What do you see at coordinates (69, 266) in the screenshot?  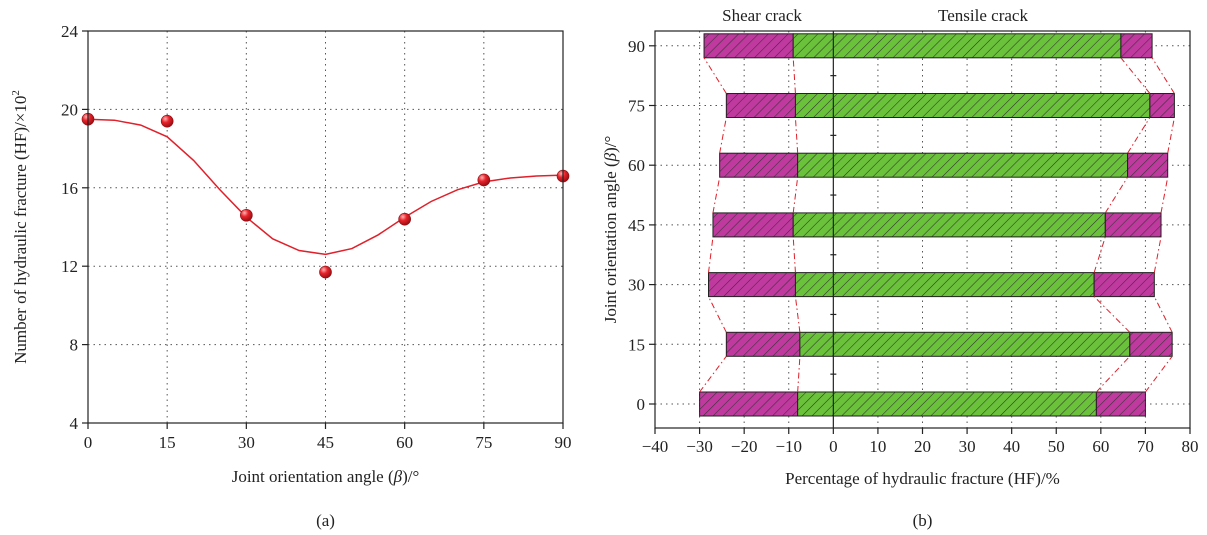 I see `chart-a-y-tick-label: 12` at bounding box center [69, 266].